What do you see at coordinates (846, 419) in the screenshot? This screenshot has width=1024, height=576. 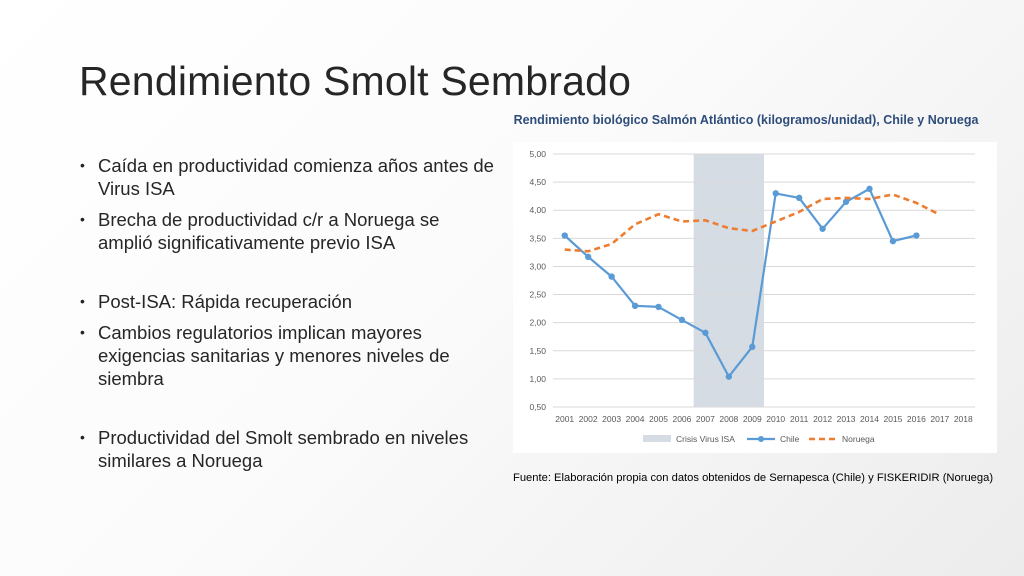 I see `x-tick-label: 2013` at bounding box center [846, 419].